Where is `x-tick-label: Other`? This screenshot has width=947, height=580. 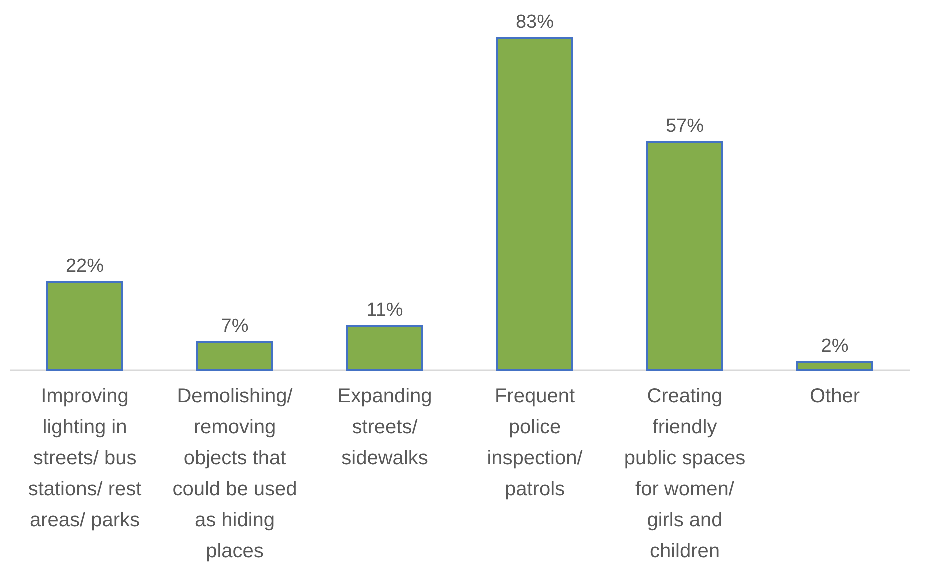 x-tick-label: Other is located at coordinates (835, 397).